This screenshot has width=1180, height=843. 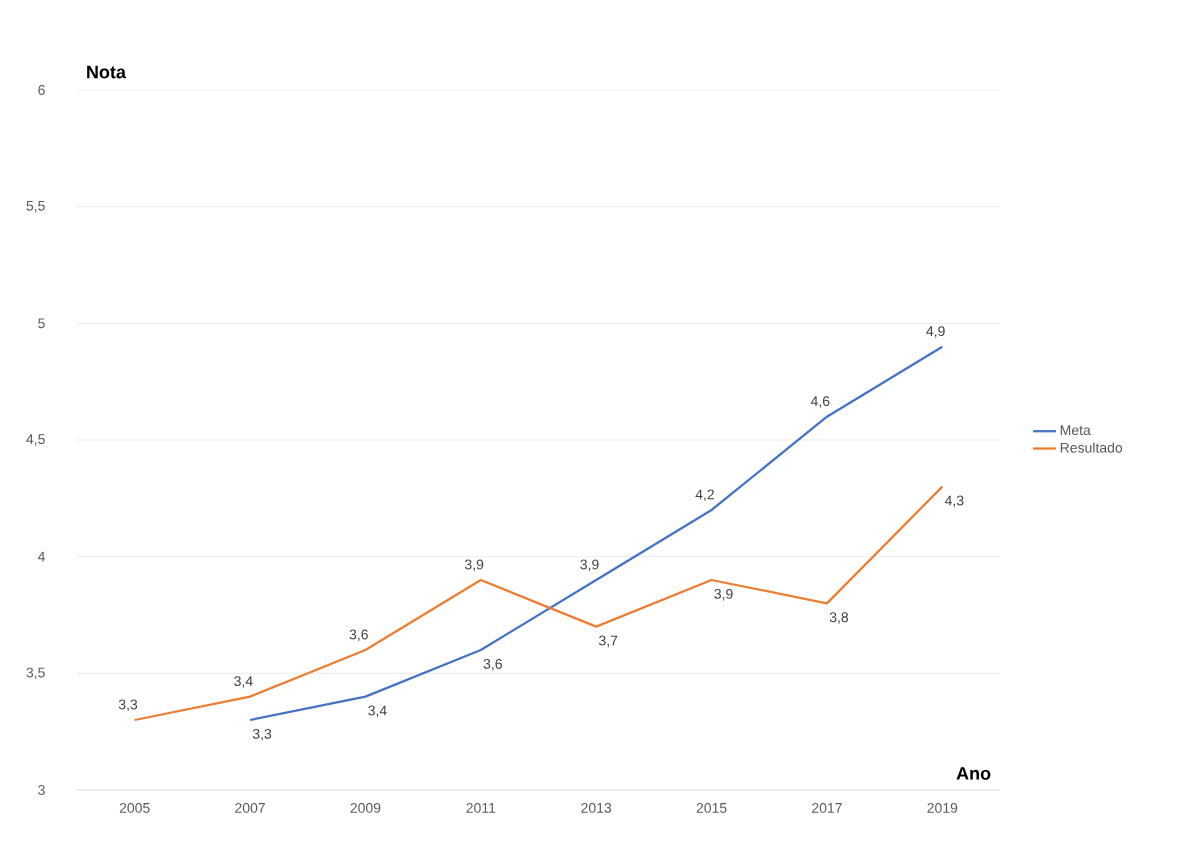 I want to click on x-tick-label: 2013, so click(x=596, y=807).